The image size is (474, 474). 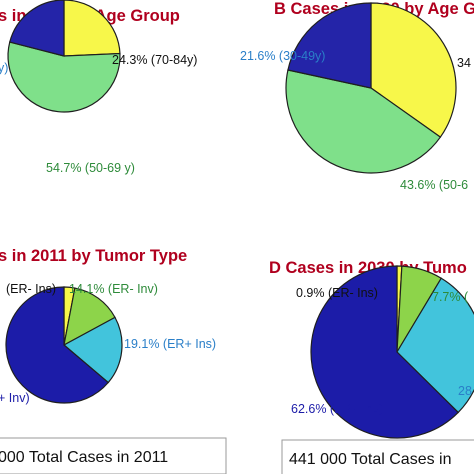 I want to click on label-d-er-neg-inv: 7.7% (, so click(x=450, y=297).